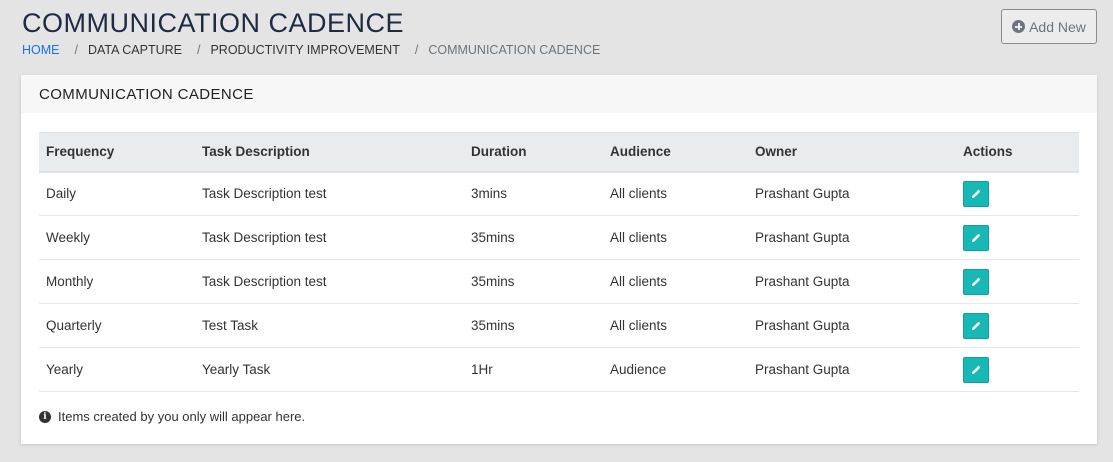  I want to click on column-header-actions: Actions, so click(1017, 152).